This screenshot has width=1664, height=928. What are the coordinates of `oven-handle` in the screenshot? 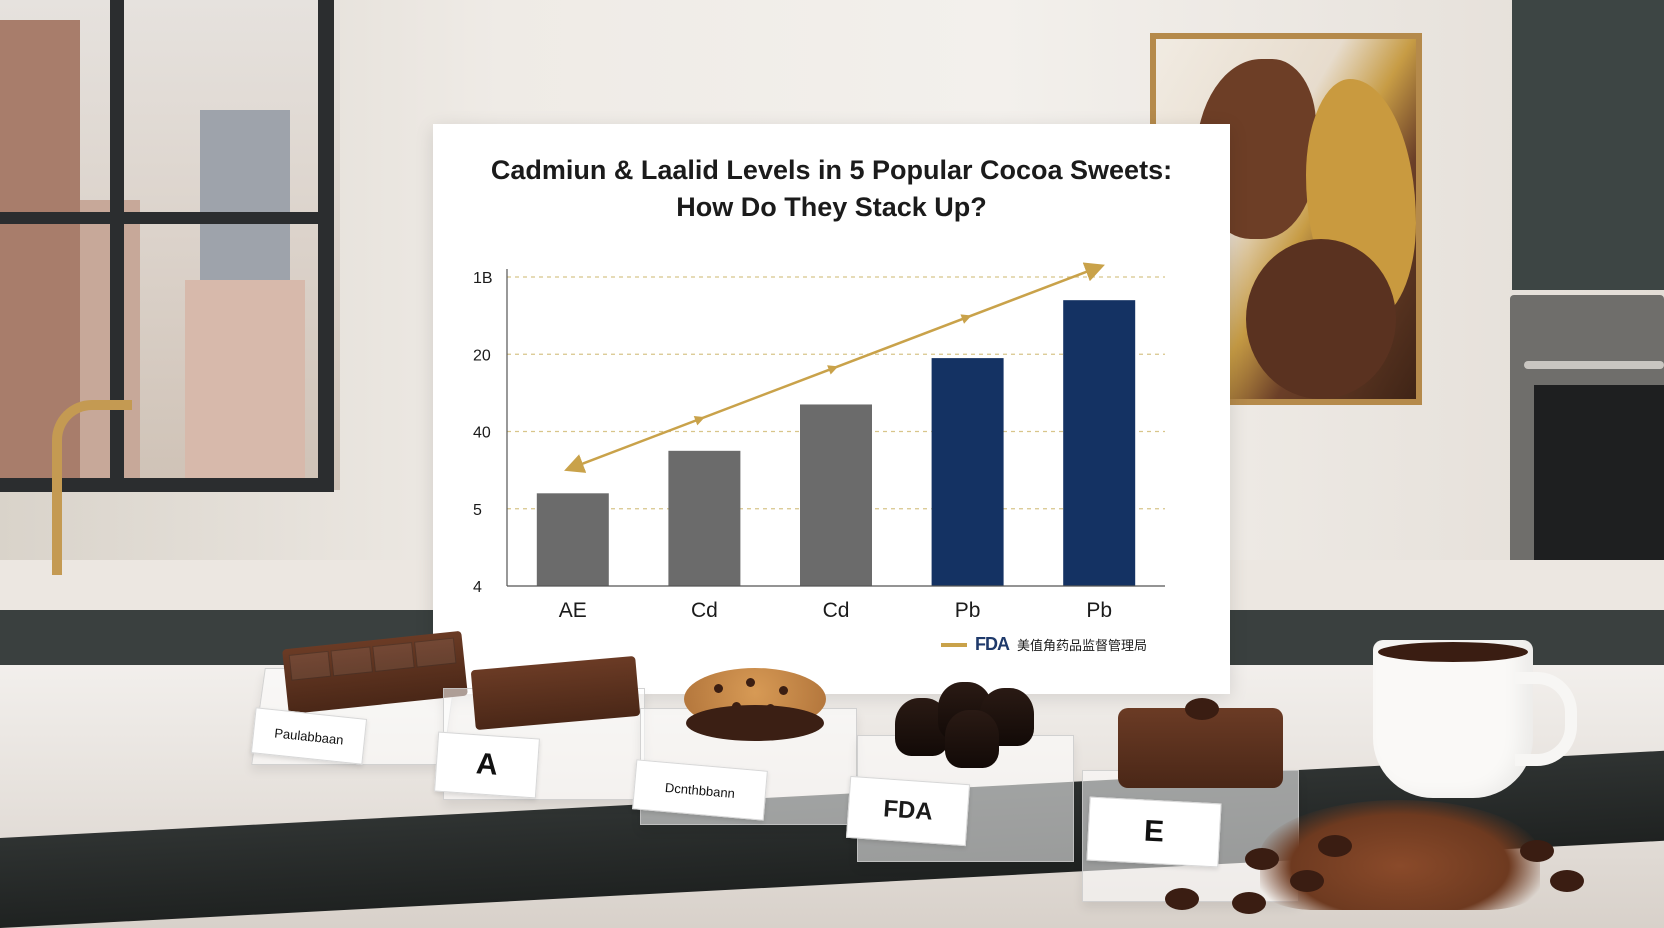 It's located at (1594, 365).